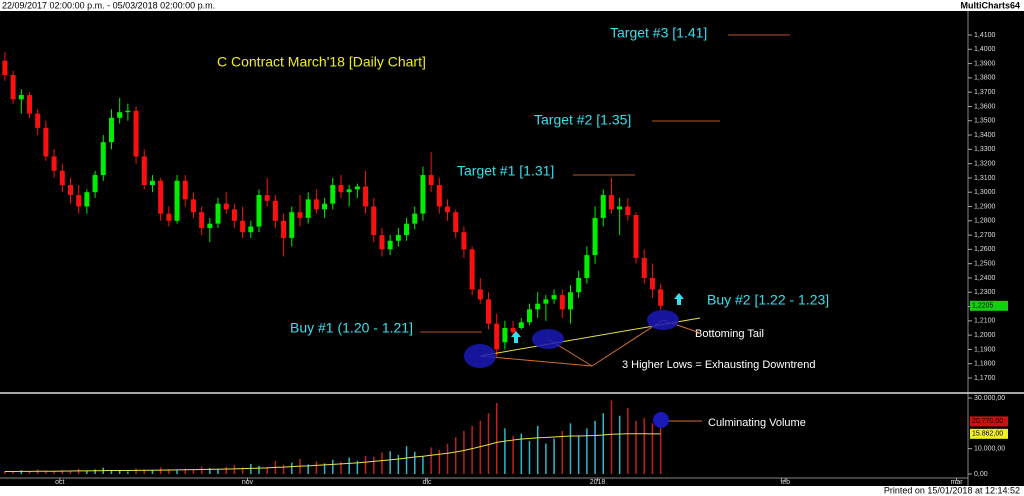 The image size is (1024, 496). Describe the element at coordinates (985, 264) in the screenshot. I see `y-tick-label: 1,2500` at that location.